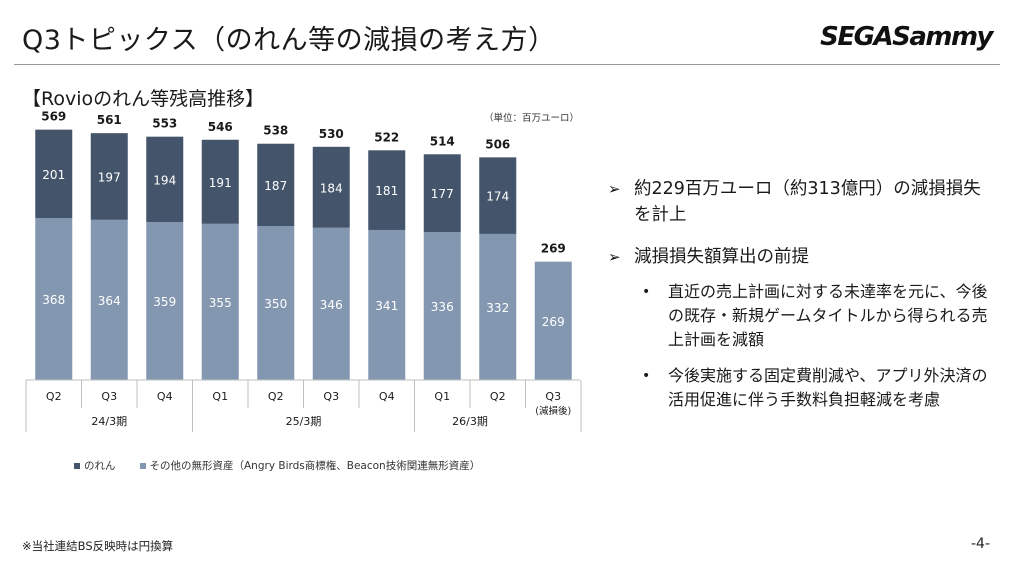  I want to click on footnote: ※当社連結BS反映時は円換算, so click(98, 546).